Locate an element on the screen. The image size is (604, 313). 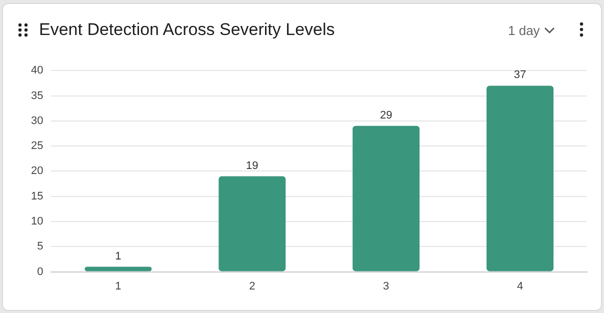
y-tick-label: 20 is located at coordinates (37, 171).